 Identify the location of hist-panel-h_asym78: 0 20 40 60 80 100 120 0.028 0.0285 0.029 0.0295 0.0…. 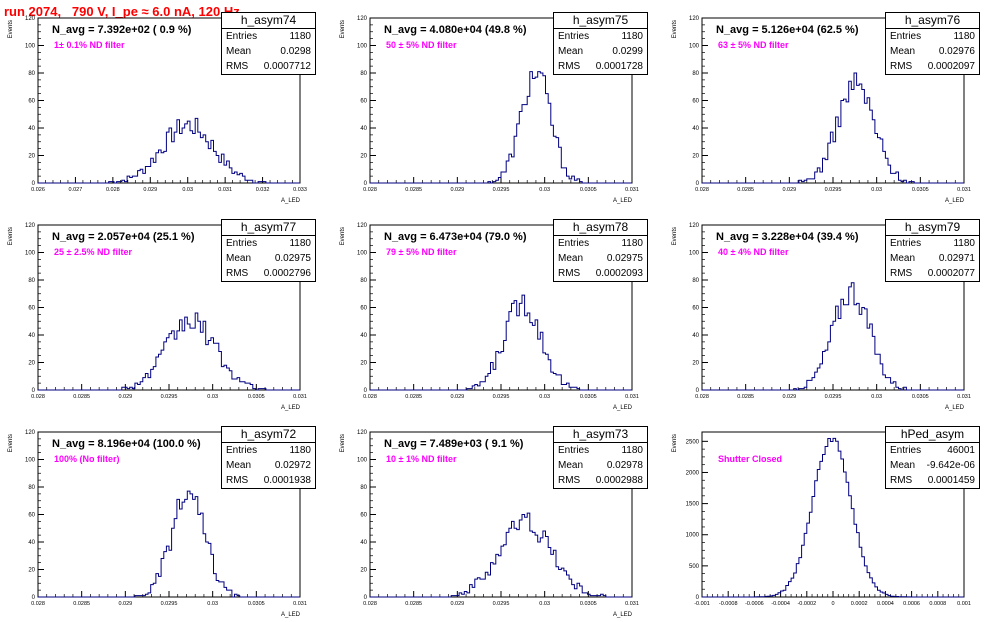
(498, 310).